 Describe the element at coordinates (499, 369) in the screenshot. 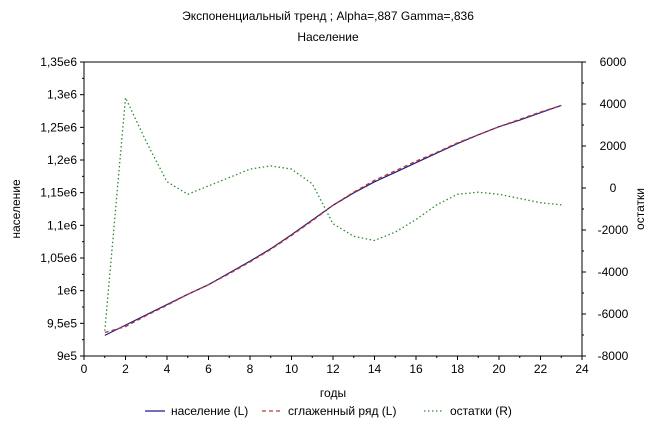

I see `x-tick-label: 20` at that location.